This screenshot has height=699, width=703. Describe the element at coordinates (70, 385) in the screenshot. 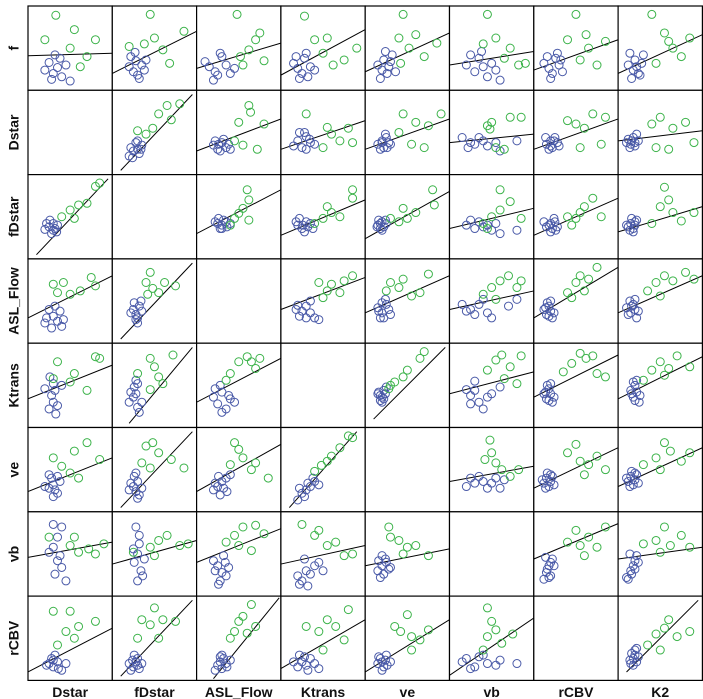

I see `panel-Ktrans-vs-Dstar` at that location.